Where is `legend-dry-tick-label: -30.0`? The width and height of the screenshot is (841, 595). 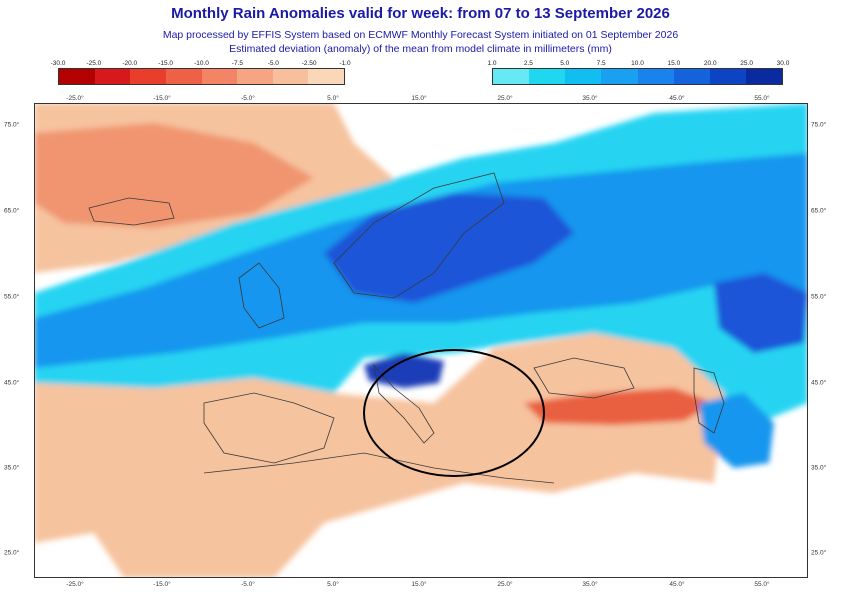
legend-dry-tick-label: -30.0 is located at coordinates (58, 63).